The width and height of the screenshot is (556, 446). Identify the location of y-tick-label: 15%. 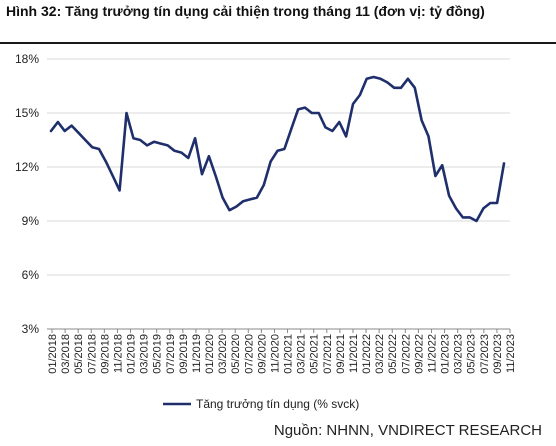
(27, 113).